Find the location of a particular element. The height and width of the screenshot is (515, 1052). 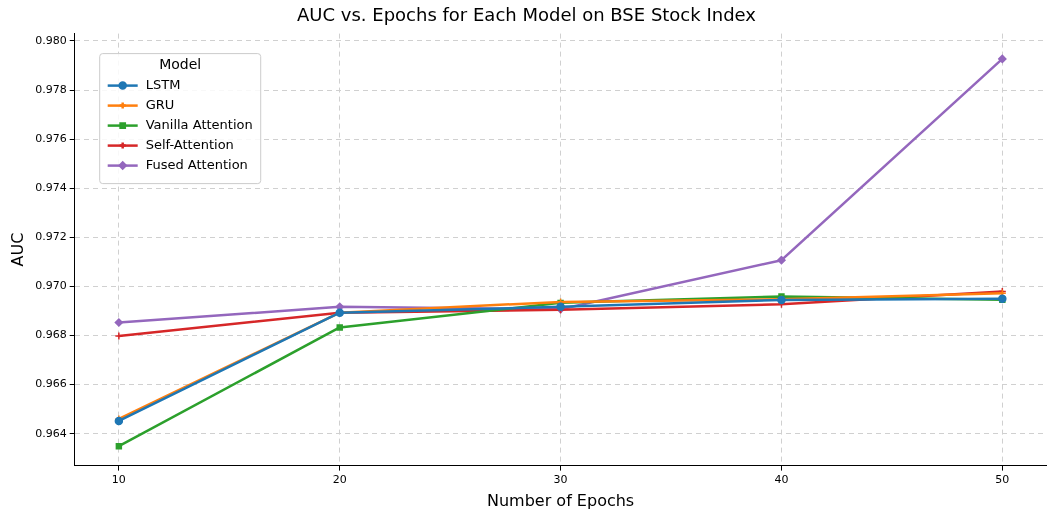

chart-title: AUC vs. Epochs for Each Model on BSE Stock Index is located at coordinates (527, 15).